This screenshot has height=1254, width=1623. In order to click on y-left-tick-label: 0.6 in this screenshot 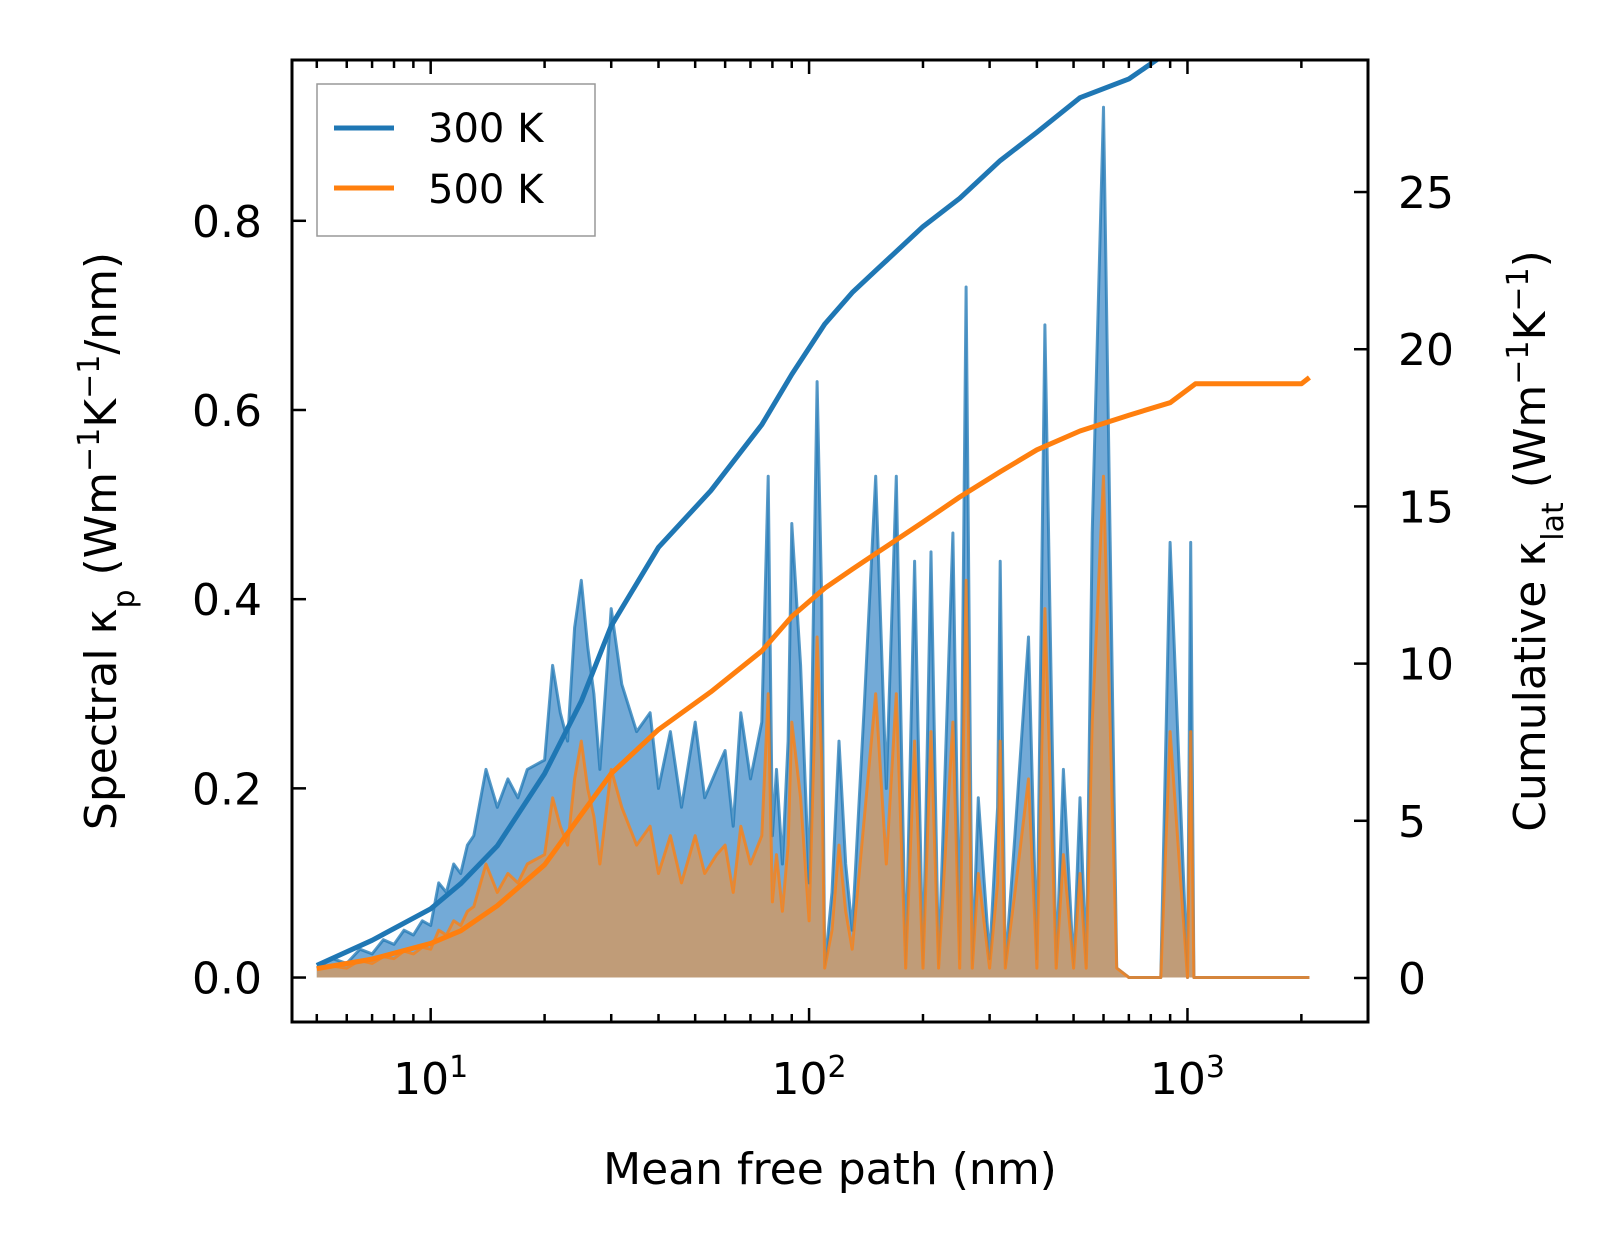, I will do `click(227, 411)`.